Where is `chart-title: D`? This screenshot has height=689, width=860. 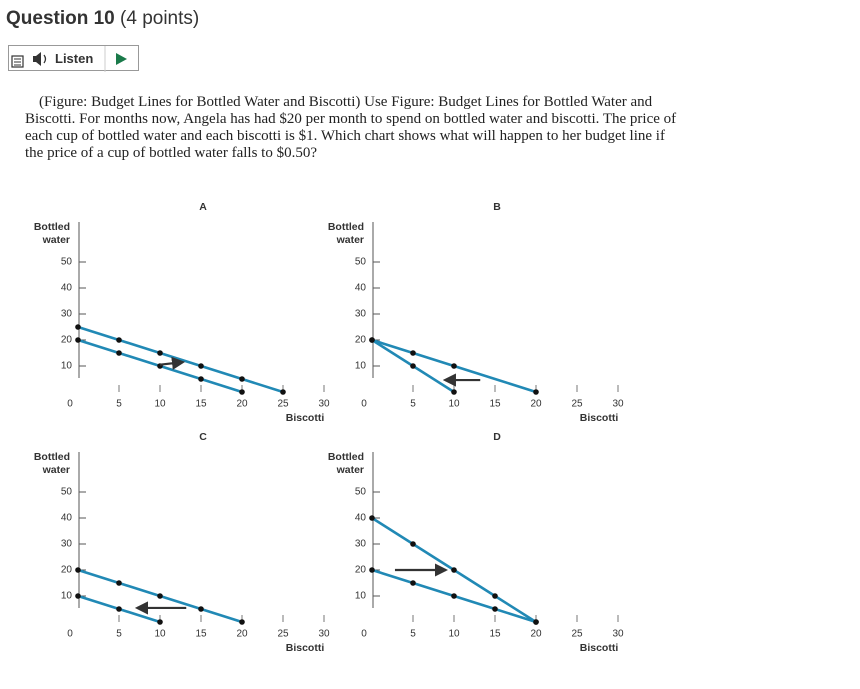 chart-title: D is located at coordinates (497, 437).